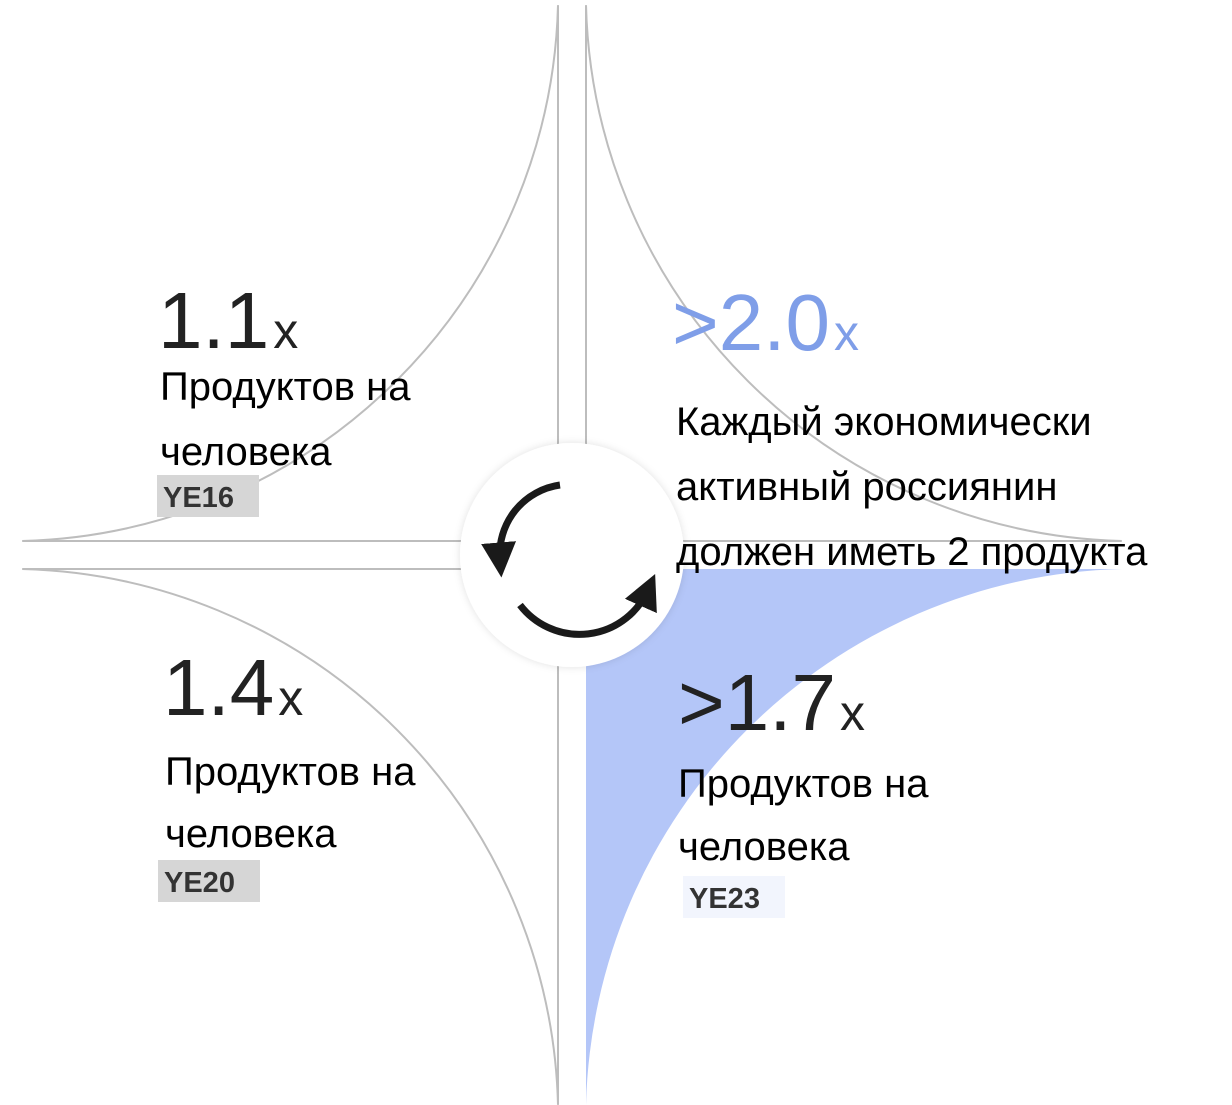  What do you see at coordinates (884, 422) in the screenshot?
I see `stat-label: Каждый экономически` at bounding box center [884, 422].